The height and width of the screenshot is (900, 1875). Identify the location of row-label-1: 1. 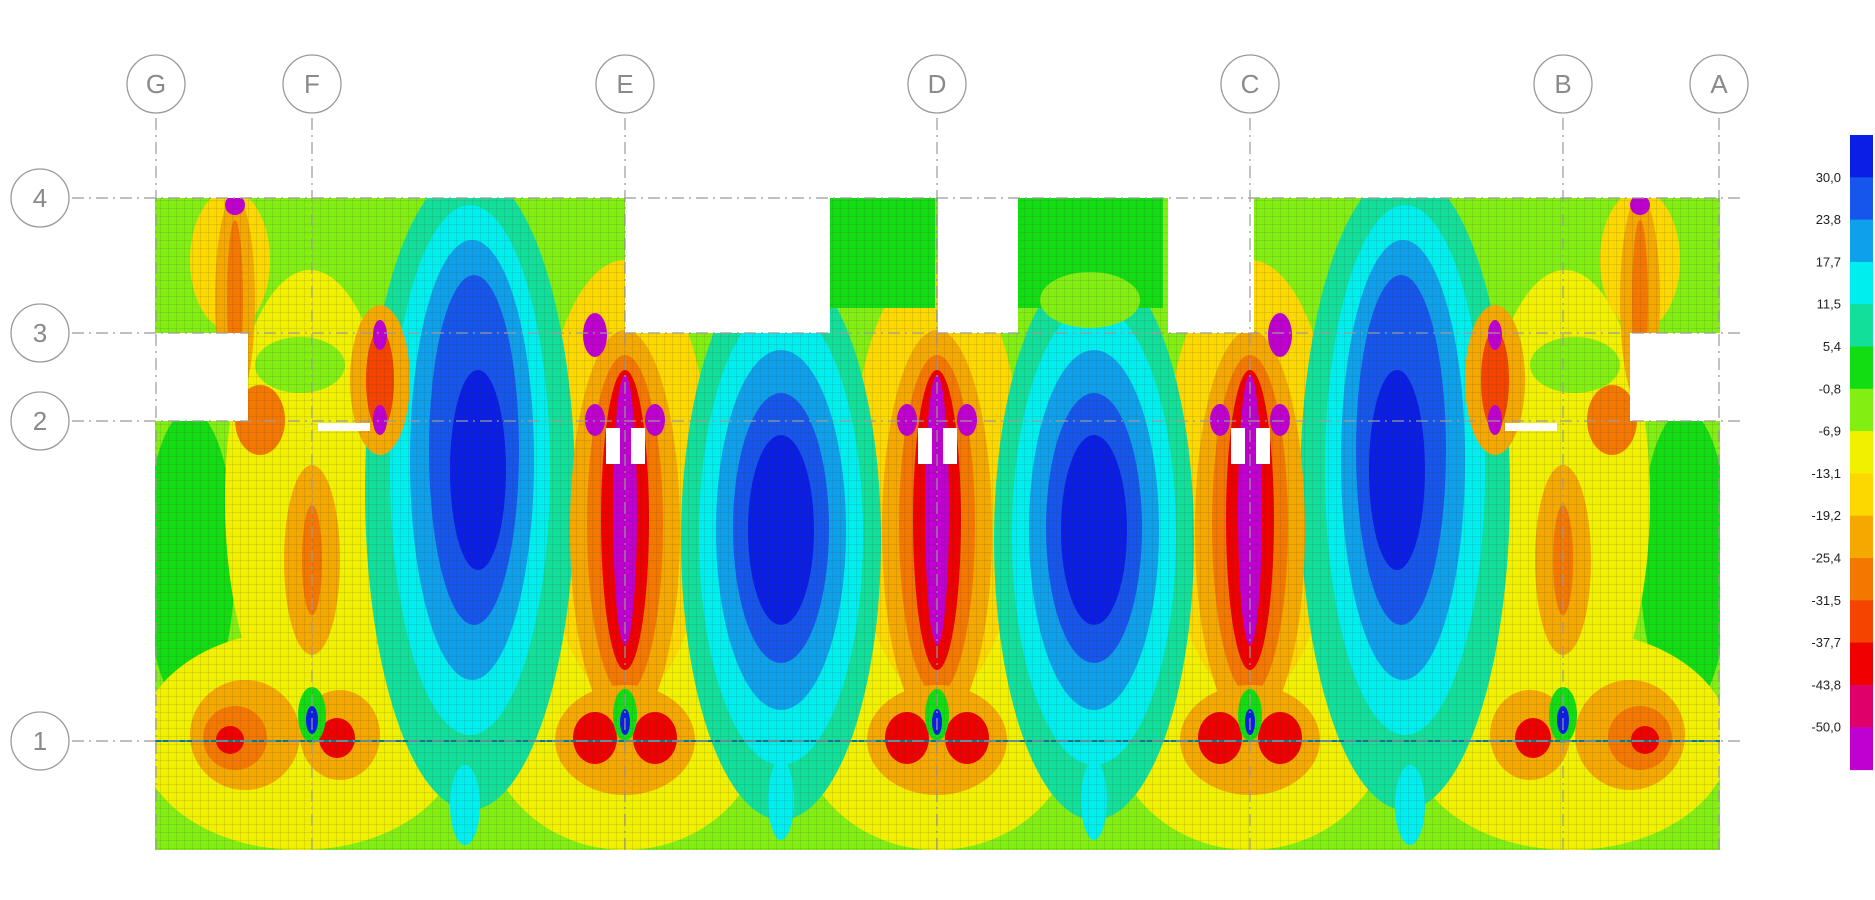
(40, 741).